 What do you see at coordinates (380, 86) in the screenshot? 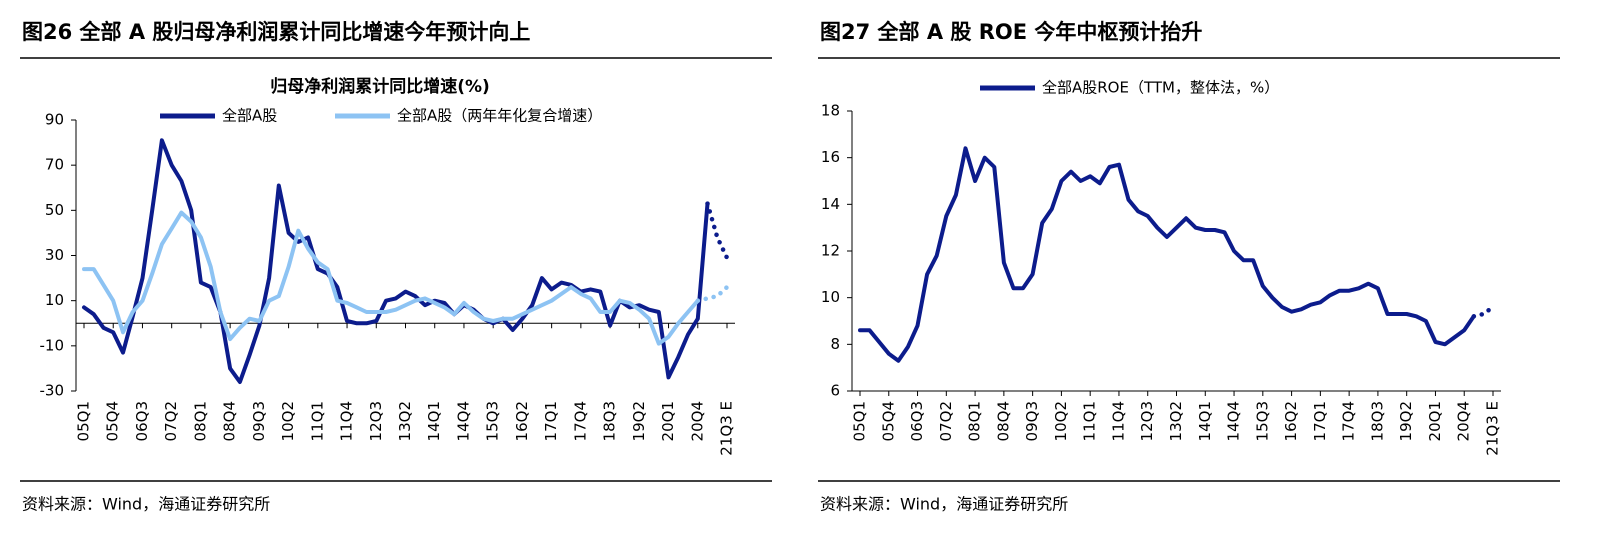
I see `chart-title: 归母净利润累计同比增速(%)` at bounding box center [380, 86].